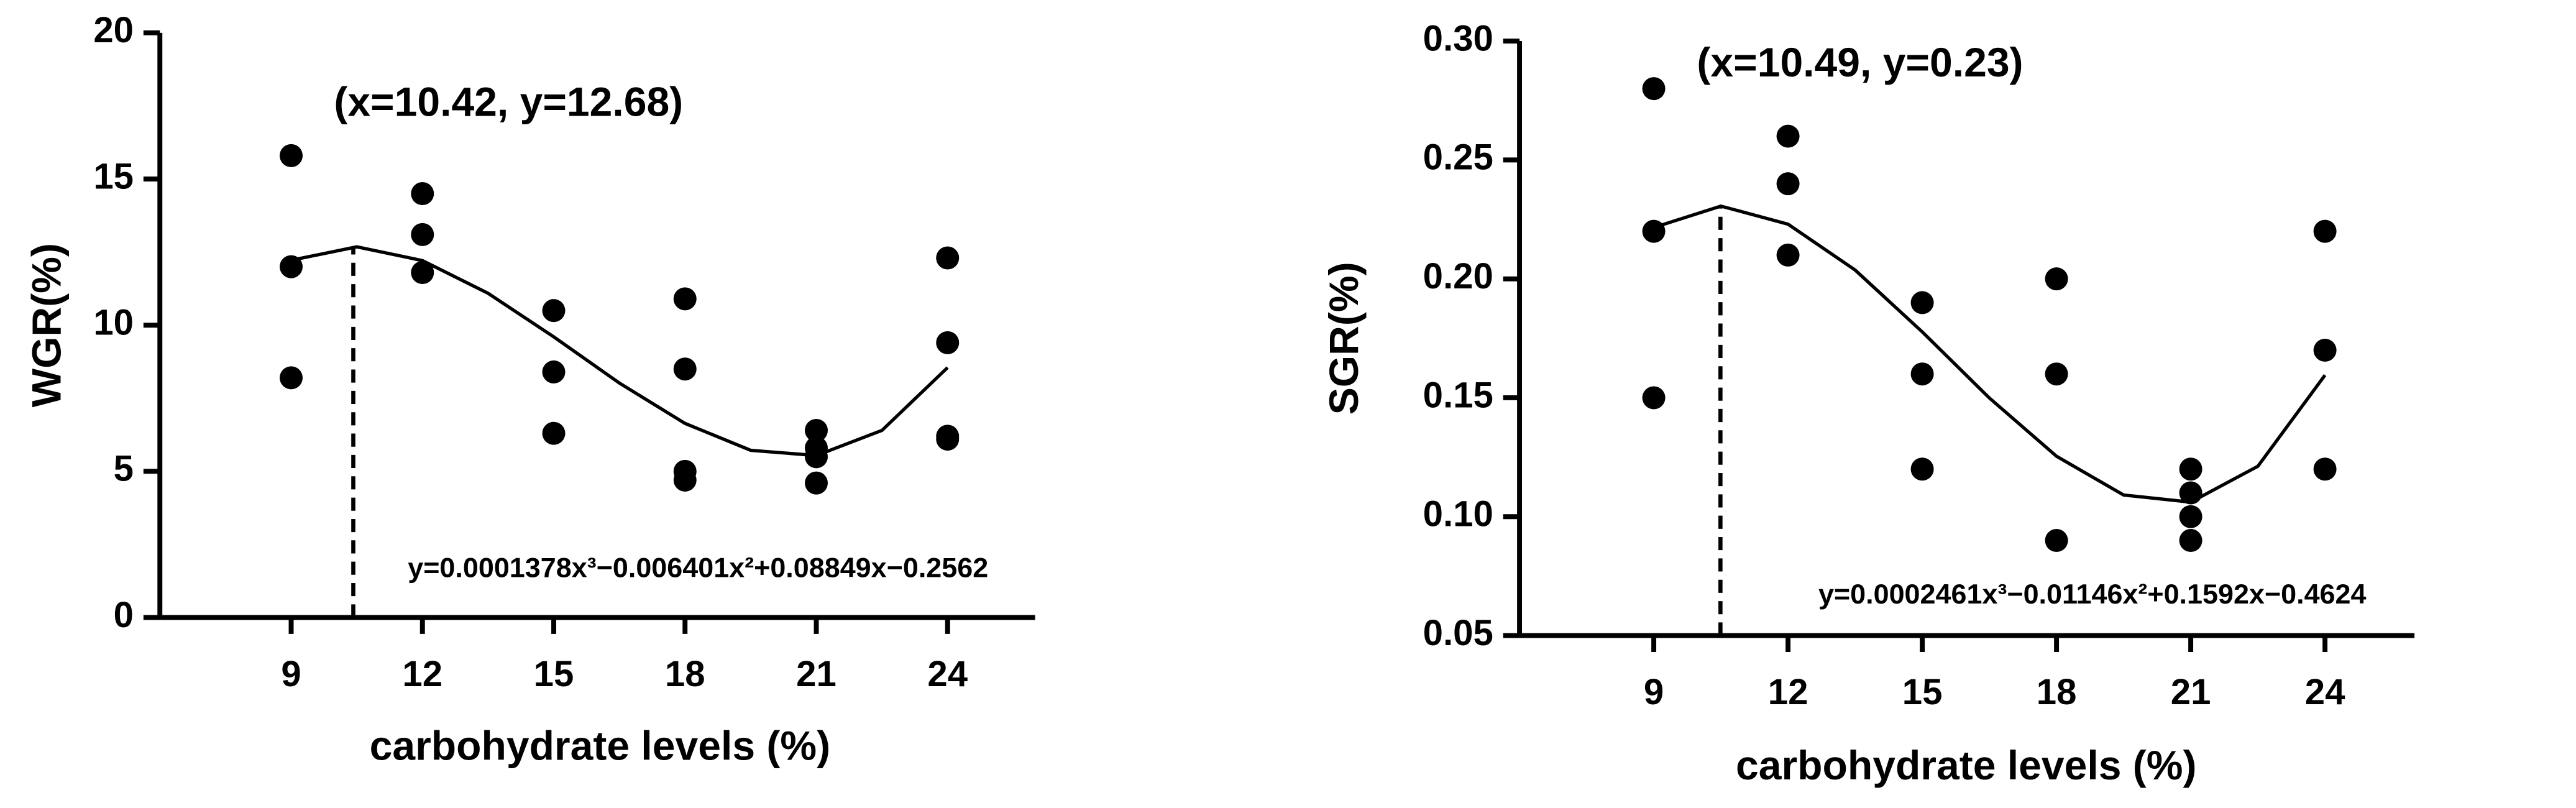 This screenshot has height=808, width=2576. Describe the element at coordinates (1458, 276) in the screenshot. I see `y-tick-label: 0.20` at that location.